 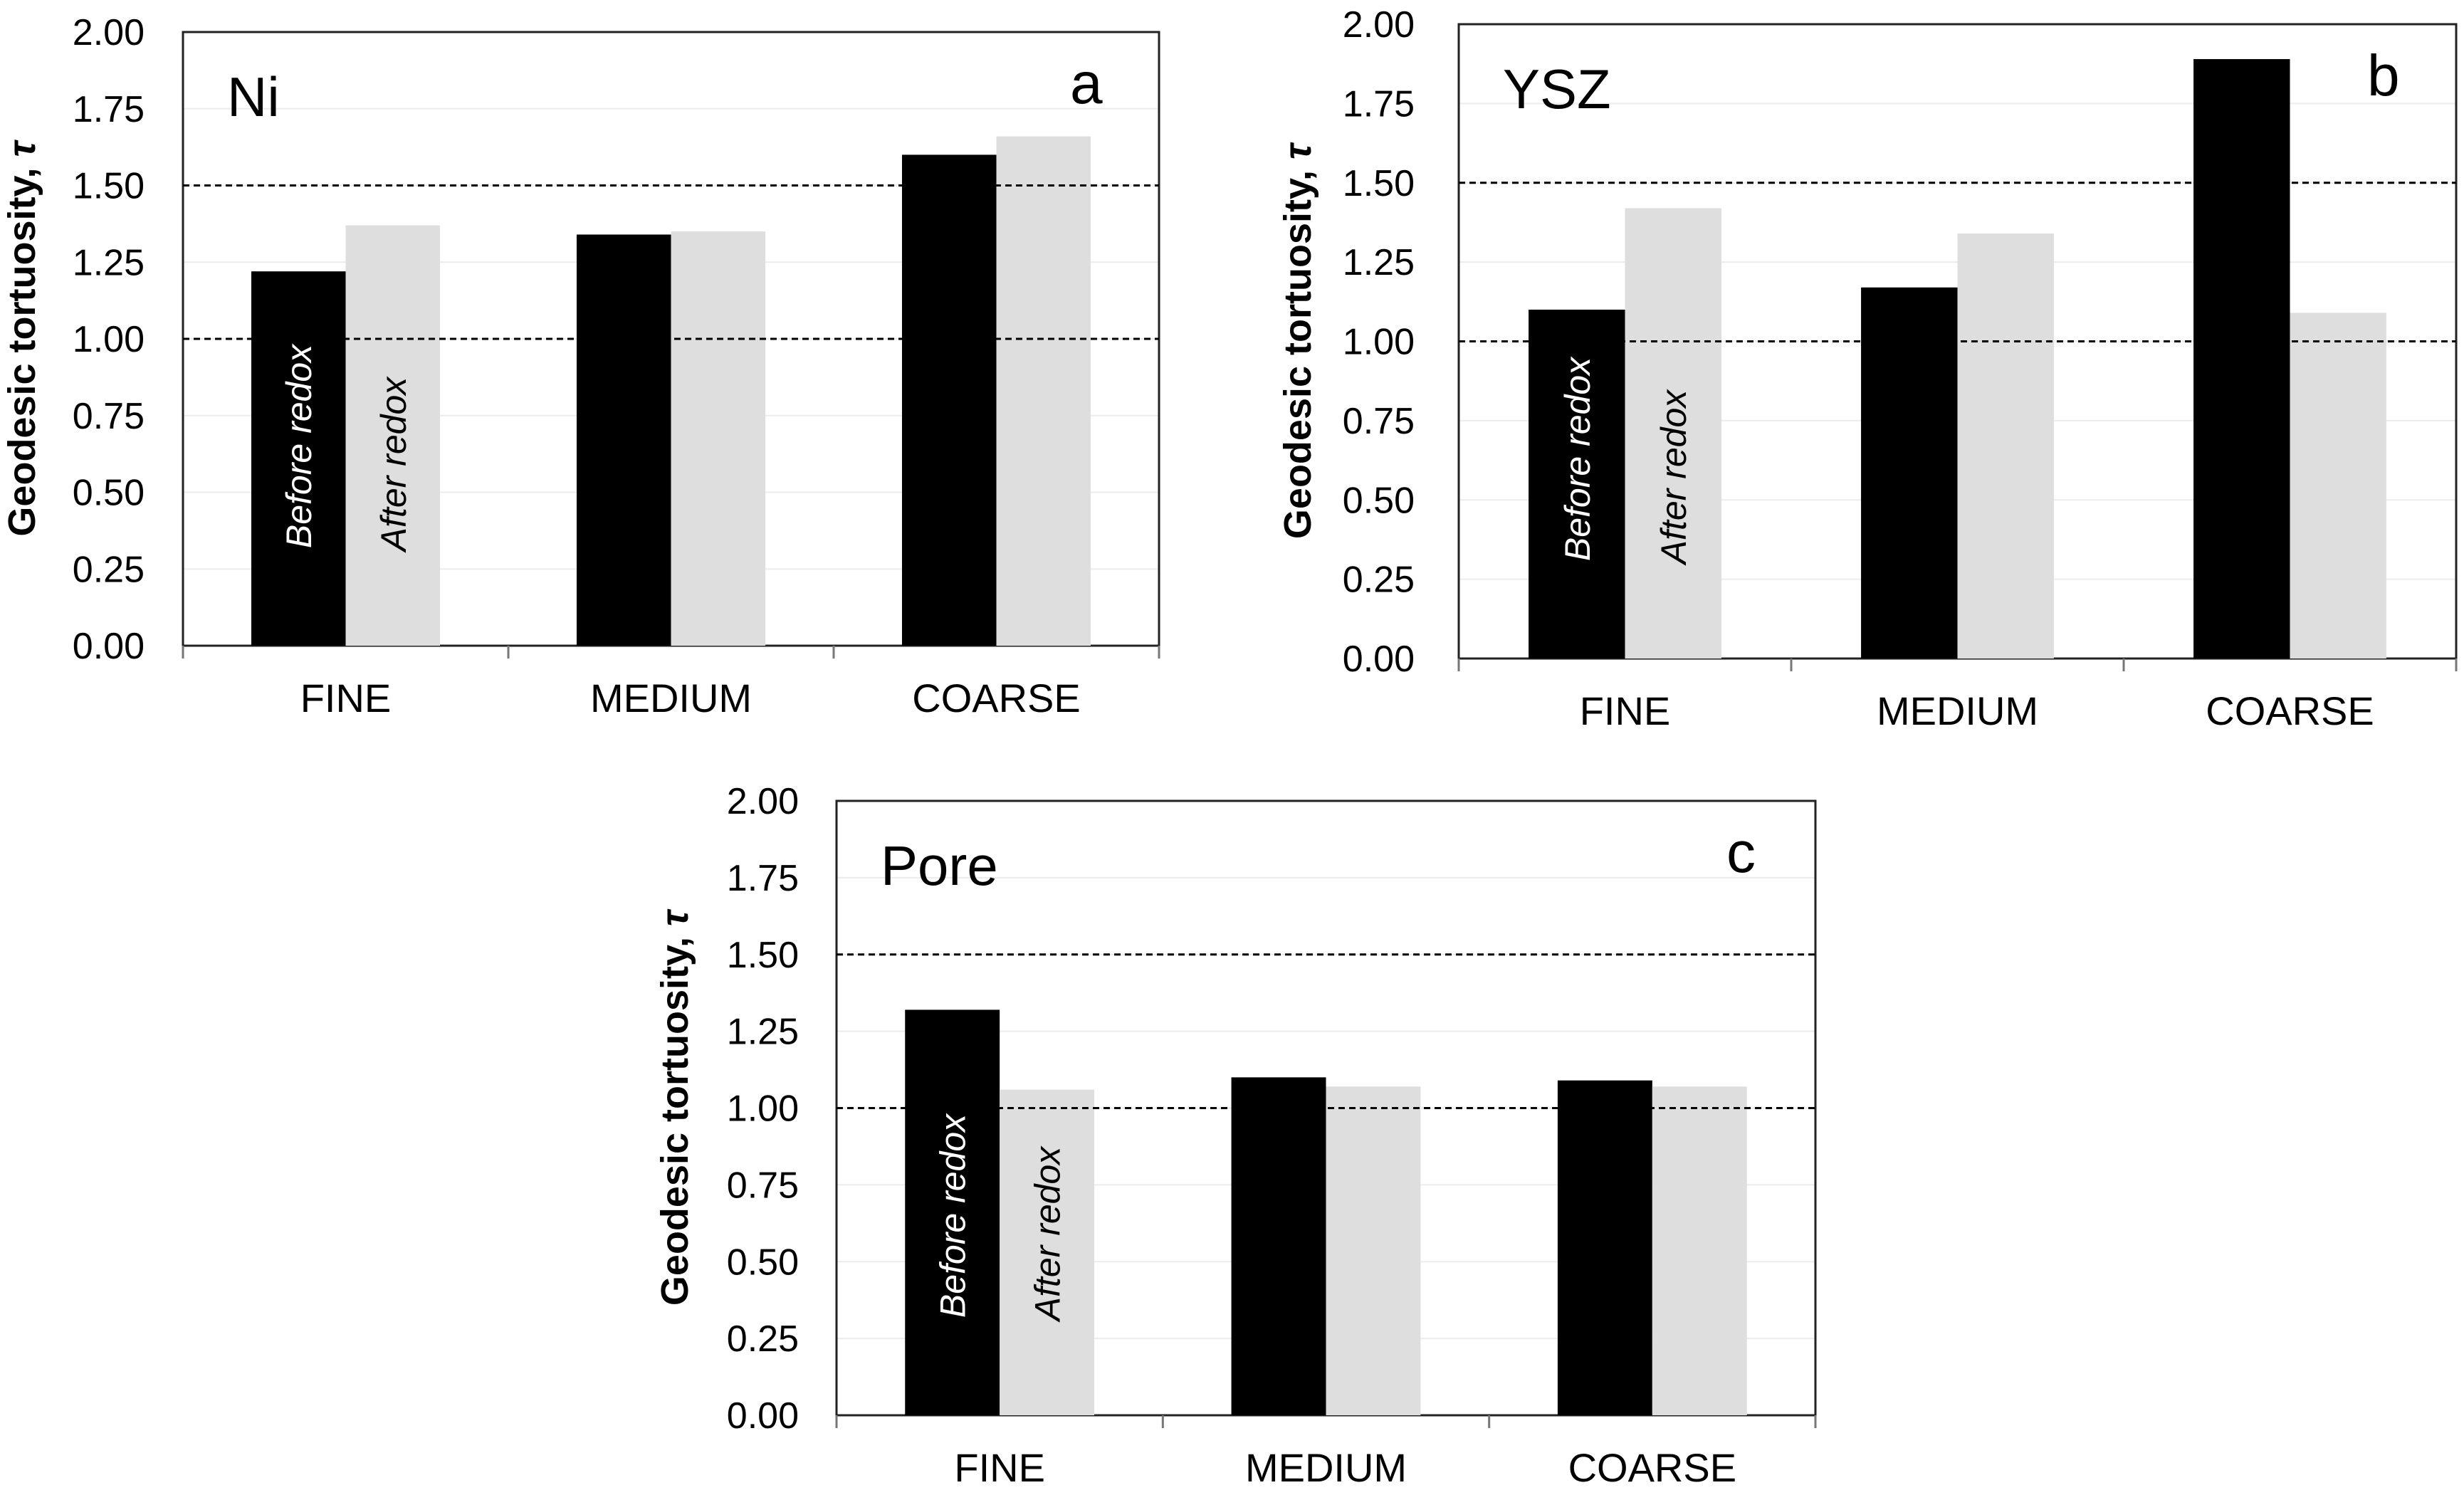 I want to click on panel-letter: c, so click(x=1741, y=852).